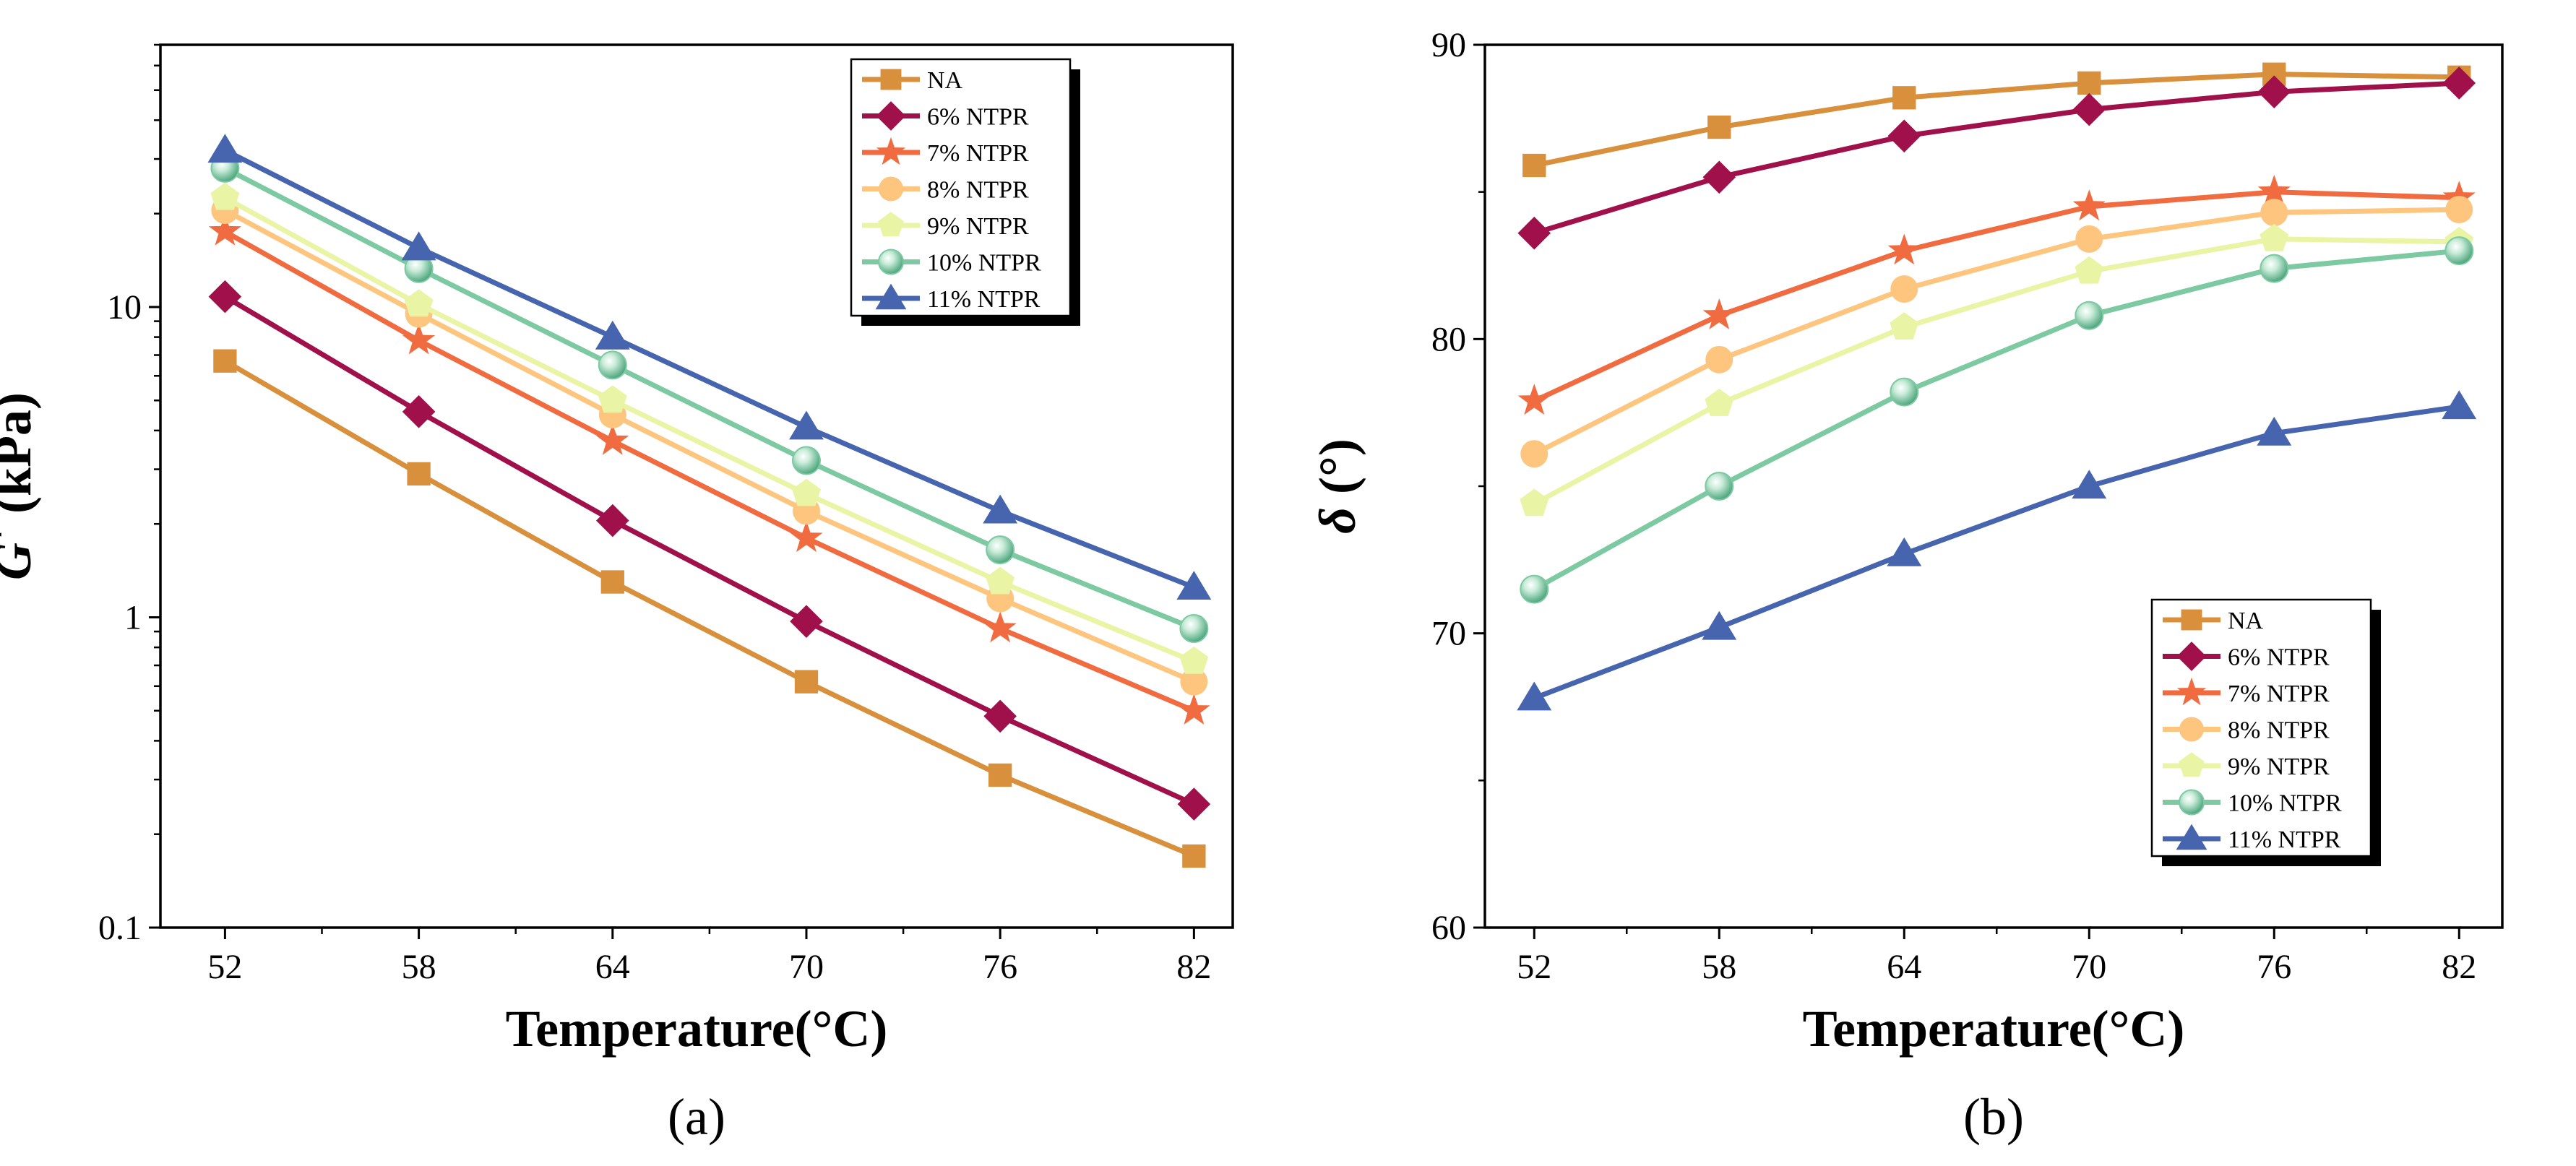 The width and height of the screenshot is (2576, 1166). Describe the element at coordinates (1448, 45) in the screenshot. I see `y-tick-label: 90` at that location.